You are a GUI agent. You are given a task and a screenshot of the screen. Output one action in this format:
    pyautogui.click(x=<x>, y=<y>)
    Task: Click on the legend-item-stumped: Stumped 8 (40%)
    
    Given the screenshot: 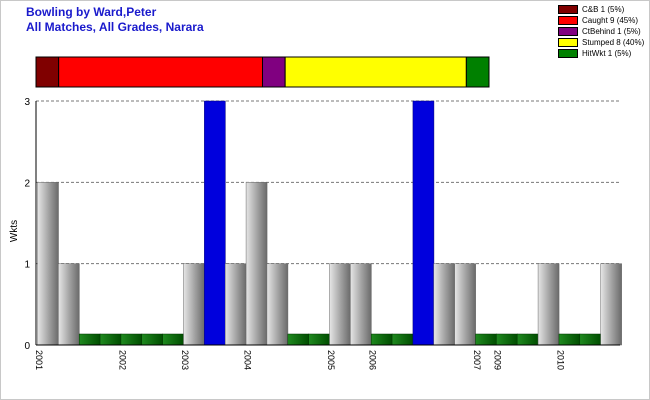 What is the action you would take?
    pyautogui.click(x=601, y=43)
    